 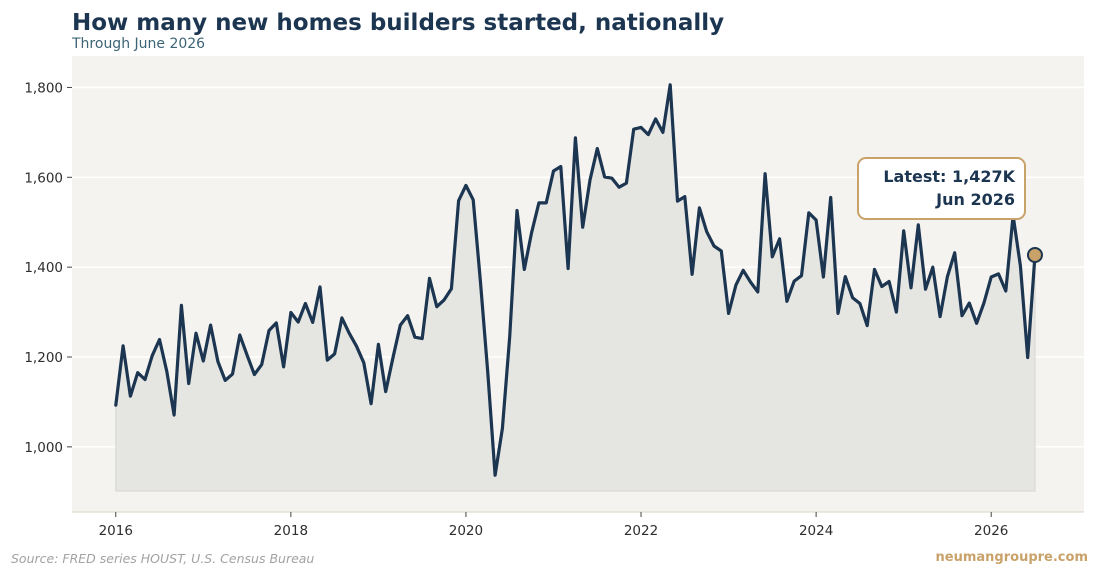 I want to click on x-tick-label: 2020, so click(x=466, y=531).